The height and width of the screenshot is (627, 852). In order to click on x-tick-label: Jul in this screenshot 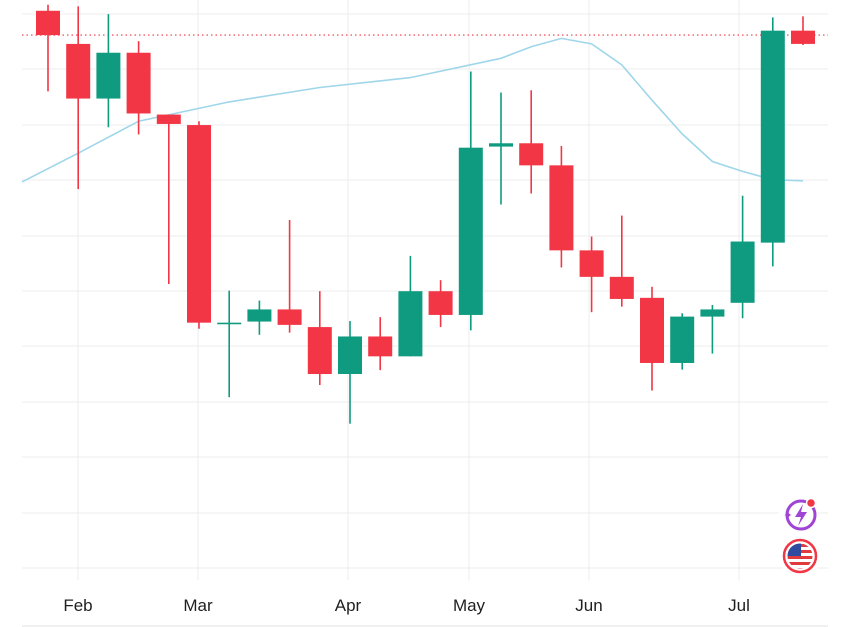, I will do `click(739, 605)`.